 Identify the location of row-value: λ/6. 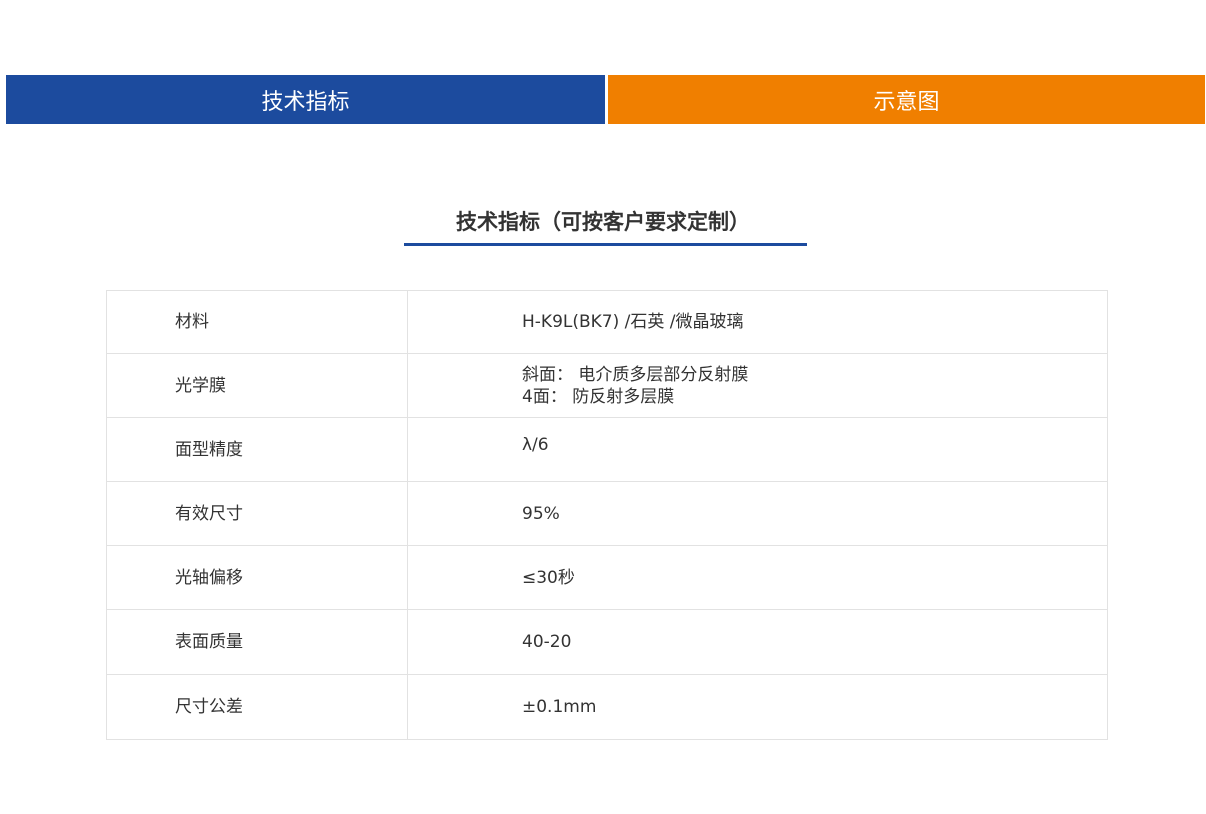
(757, 449).